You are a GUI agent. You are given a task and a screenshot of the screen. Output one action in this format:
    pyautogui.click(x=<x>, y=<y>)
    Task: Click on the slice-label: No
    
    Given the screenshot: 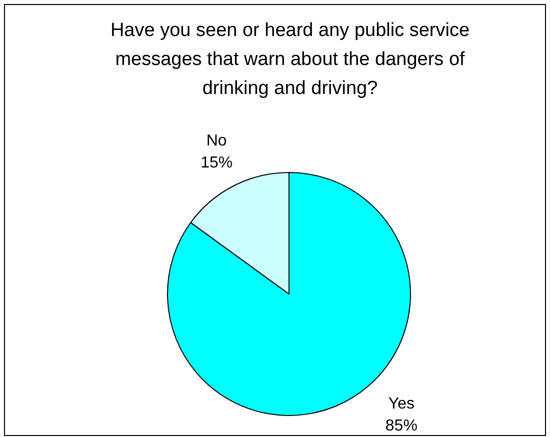 What is the action you would take?
    pyautogui.click(x=216, y=141)
    